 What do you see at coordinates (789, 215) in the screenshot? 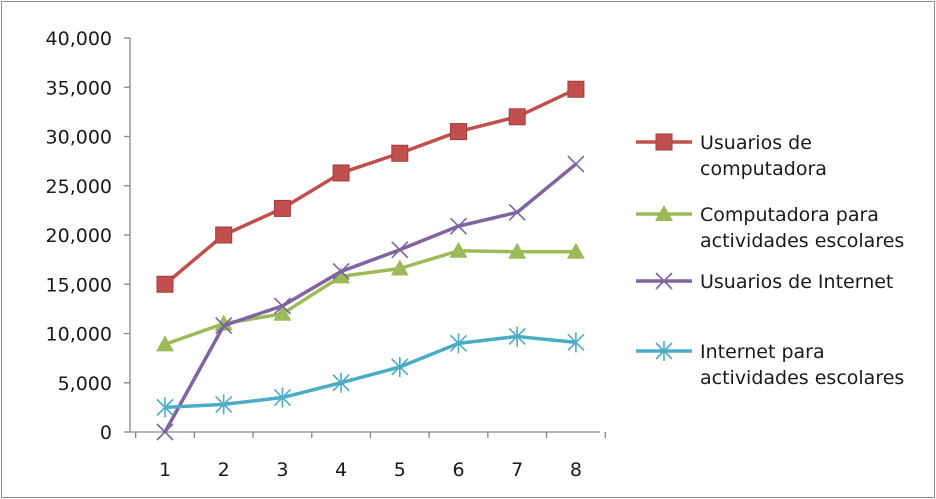
I see `legend-label: Computadora para` at bounding box center [789, 215].